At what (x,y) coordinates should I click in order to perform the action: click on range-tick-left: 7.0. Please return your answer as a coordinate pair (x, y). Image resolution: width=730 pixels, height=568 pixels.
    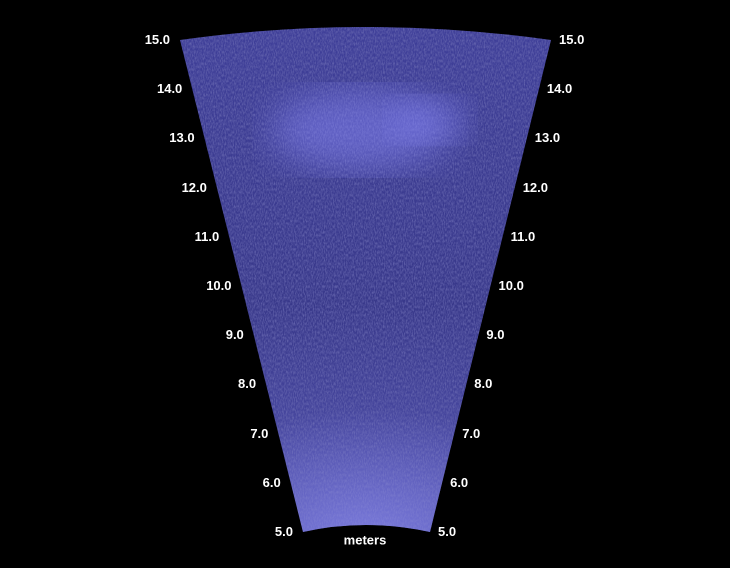
    Looking at the image, I should click on (259, 433).